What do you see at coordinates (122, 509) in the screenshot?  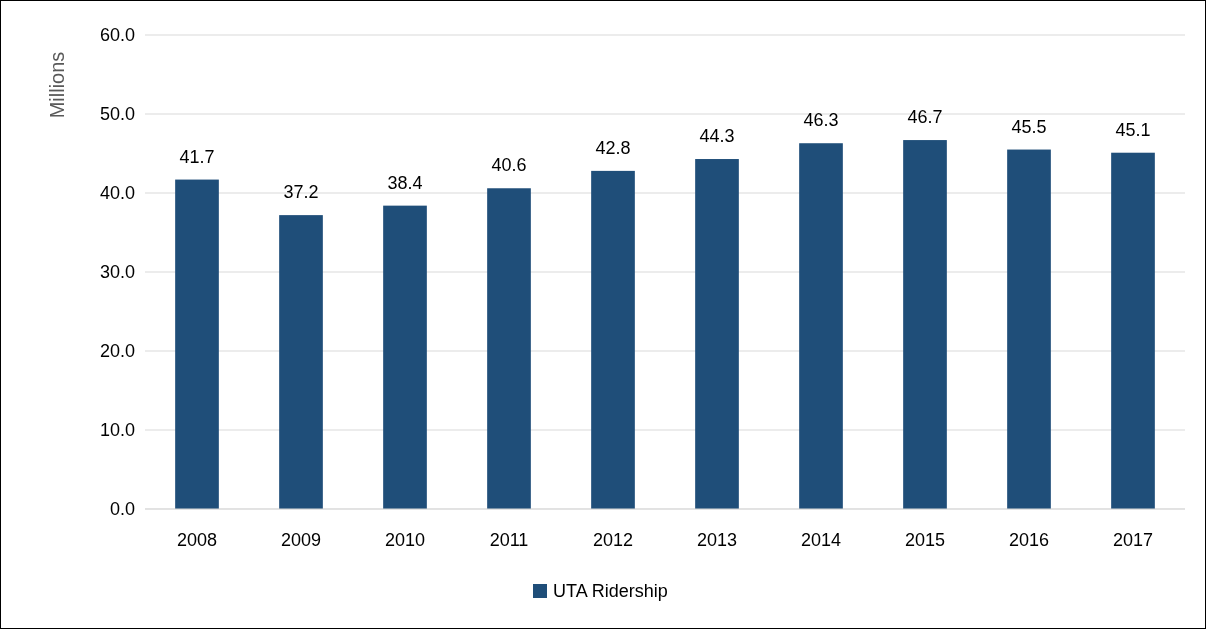 I see `y-tick-label: 0.0` at bounding box center [122, 509].